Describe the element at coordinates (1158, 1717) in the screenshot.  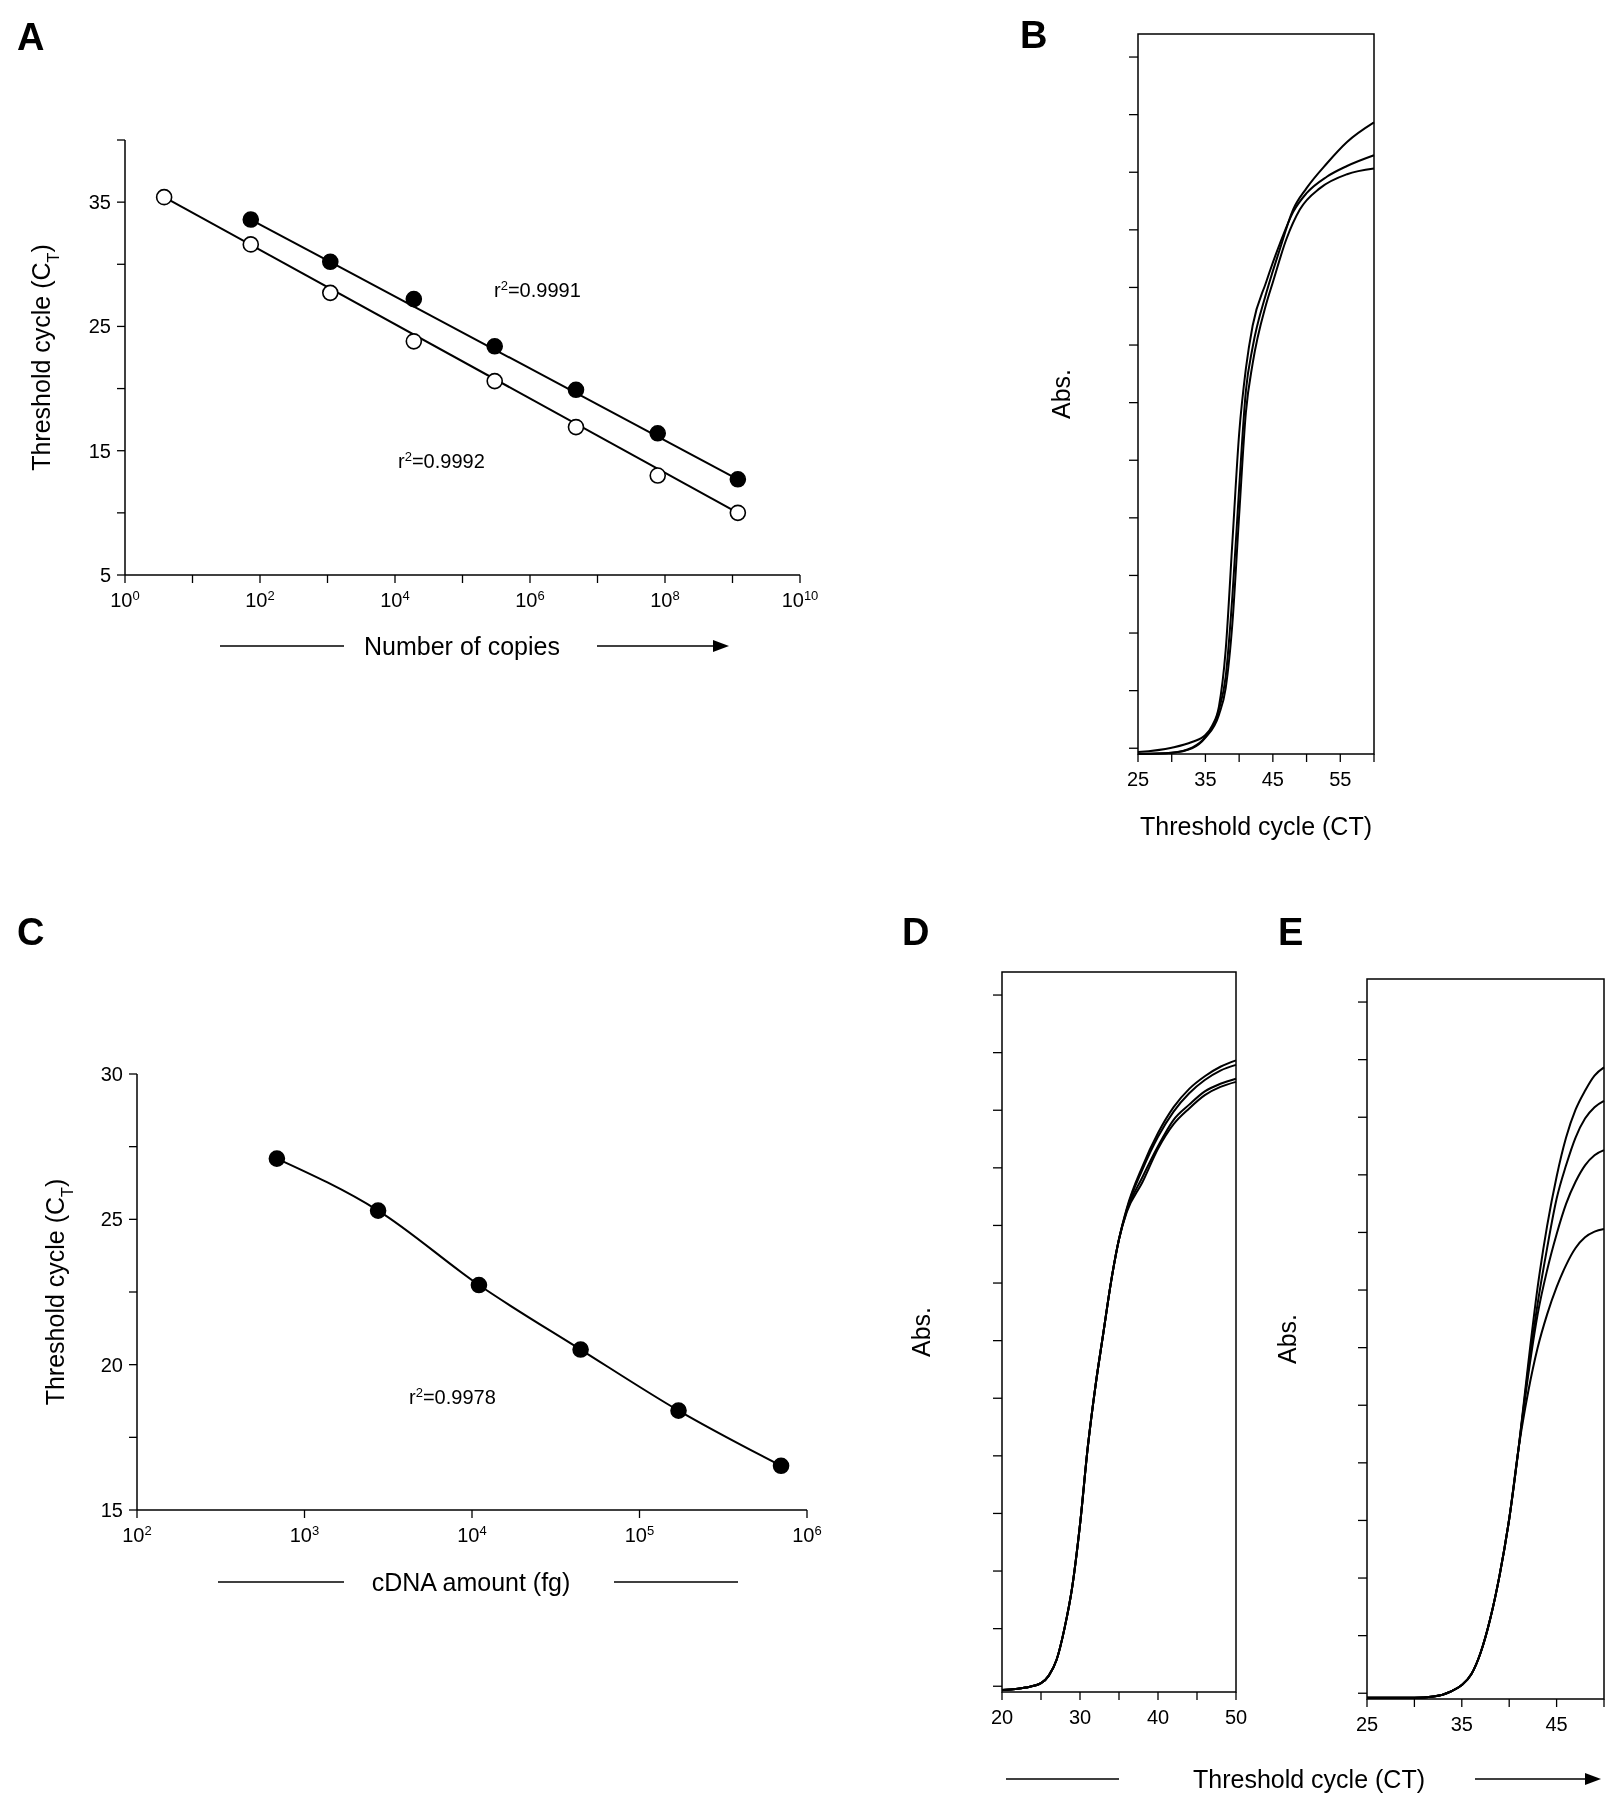
I see `x-tick-label: 40` at that location.